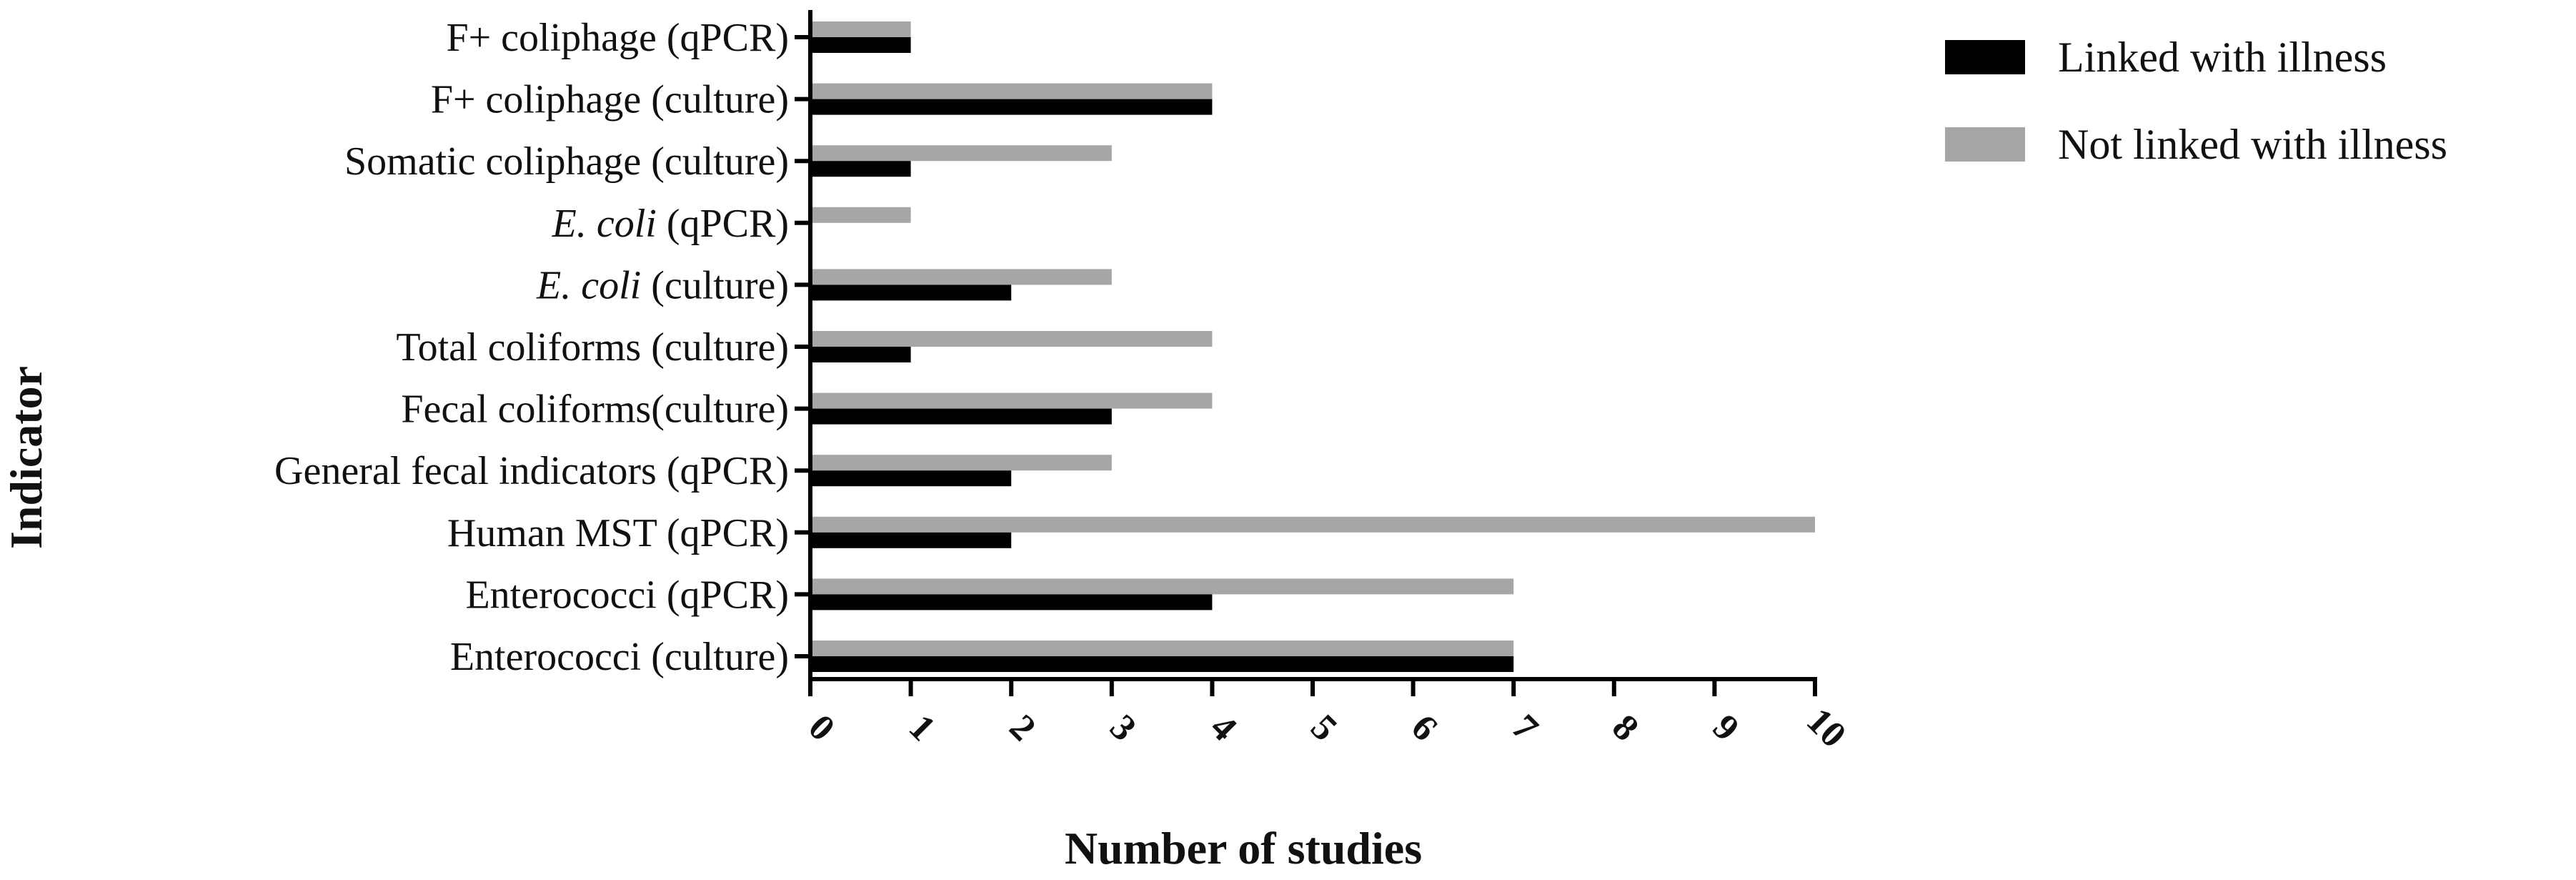 The height and width of the screenshot is (880, 2576). Describe the element at coordinates (2222, 58) in the screenshot. I see `legend-label: Linked with illness` at that location.